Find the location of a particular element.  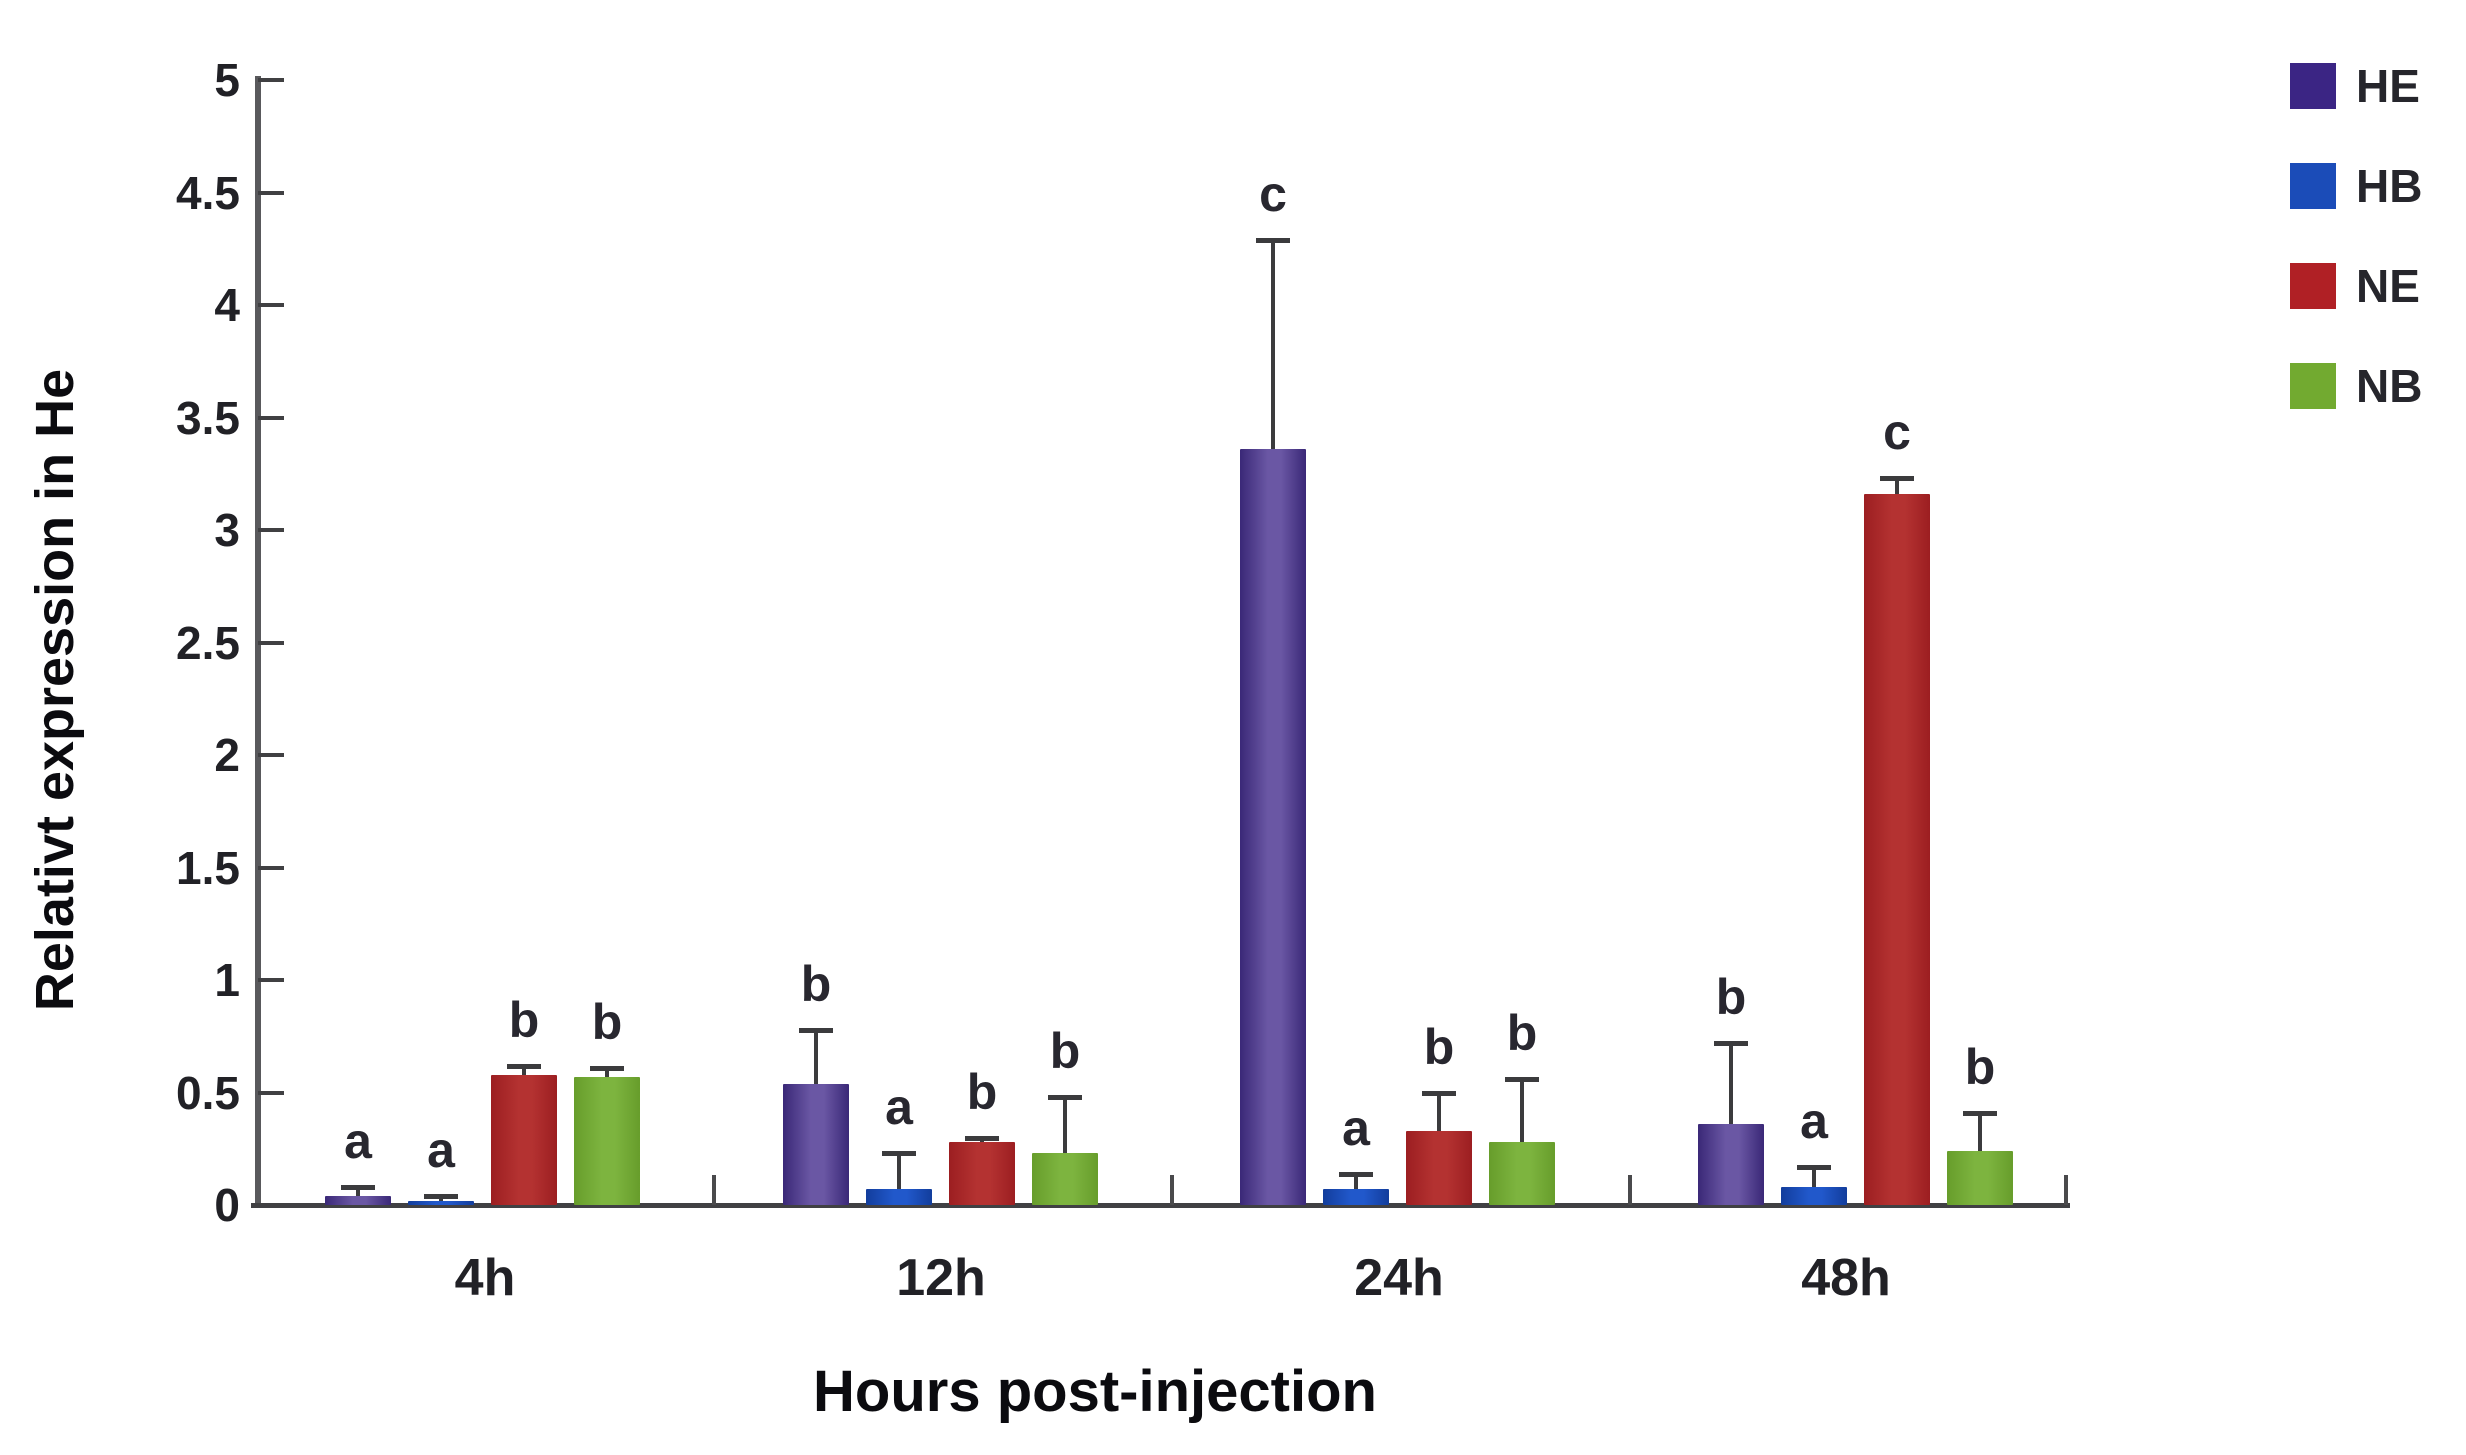

legend-label-HB: HB is located at coordinates (2389, 186).